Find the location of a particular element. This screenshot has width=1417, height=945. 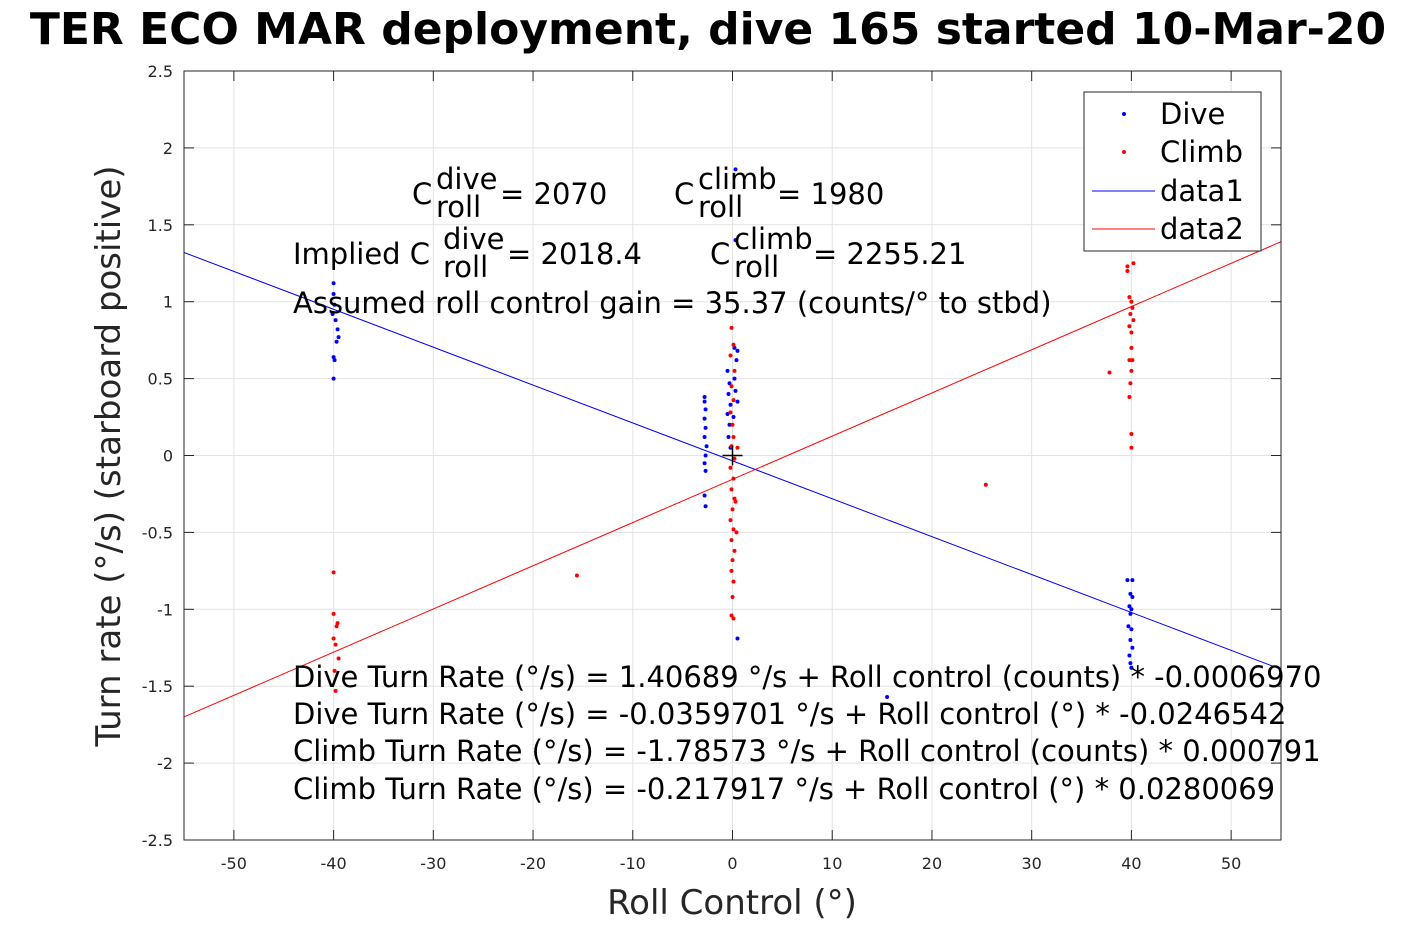

implied-dive-annotation: Implied C dive roll = 2018.4 is located at coordinates (467, 253).